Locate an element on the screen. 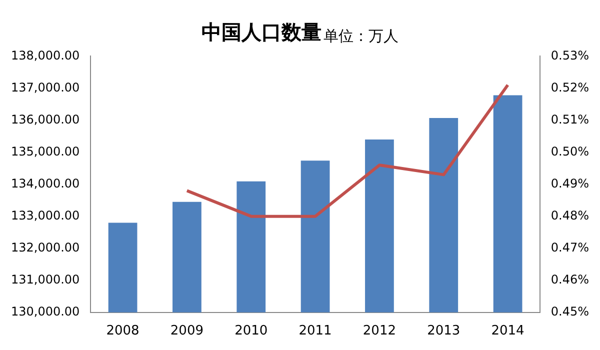 The height and width of the screenshot is (350, 600). x-tick-label: 2008 is located at coordinates (123, 331).